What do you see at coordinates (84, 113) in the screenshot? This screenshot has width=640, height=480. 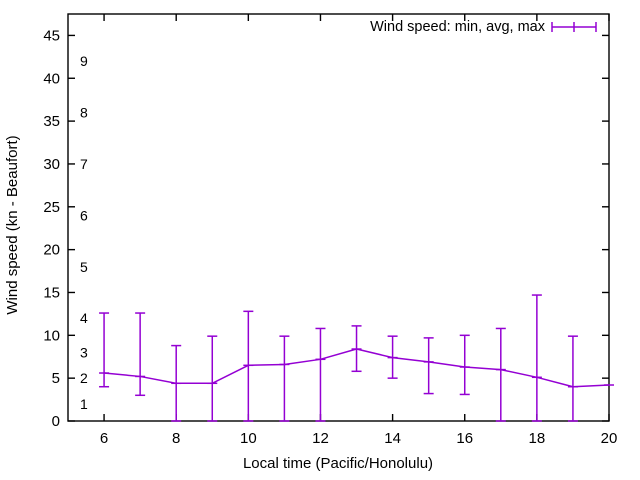 I see `beaufort-label: 8` at bounding box center [84, 113].